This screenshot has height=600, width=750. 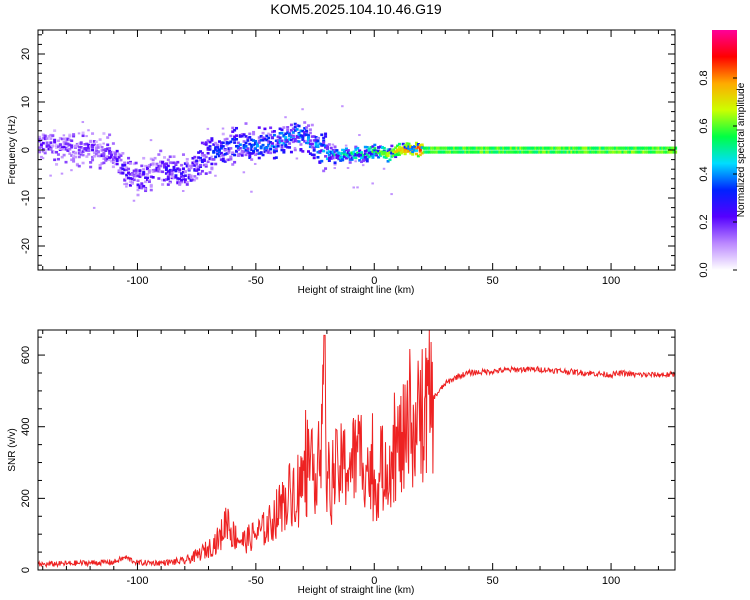 What do you see at coordinates (704, 125) in the screenshot?
I see `colorbar-tick-label: 0.6` at bounding box center [704, 125].